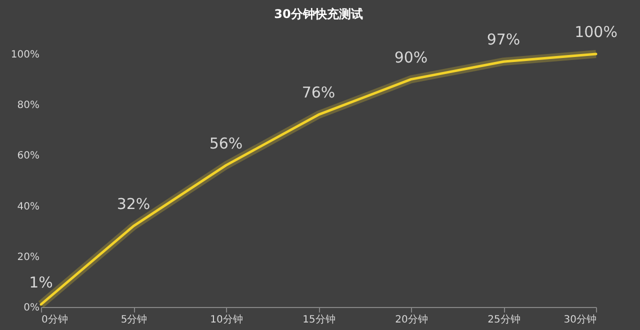 Image resolution: width=640 pixels, height=330 pixels. Describe the element at coordinates (41, 282) in the screenshot. I see `data-label: 1%` at that location.